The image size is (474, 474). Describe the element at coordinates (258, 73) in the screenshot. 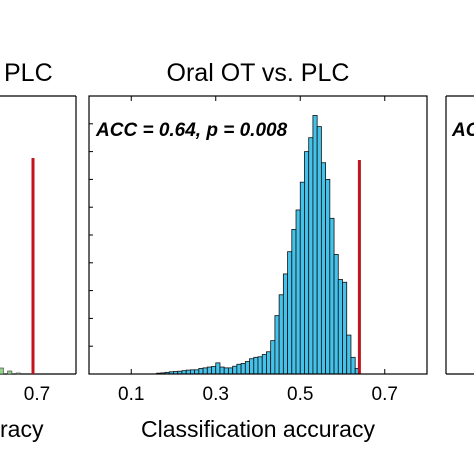

I see `center-panel-title: Oral OT vs. PLC` at that location.